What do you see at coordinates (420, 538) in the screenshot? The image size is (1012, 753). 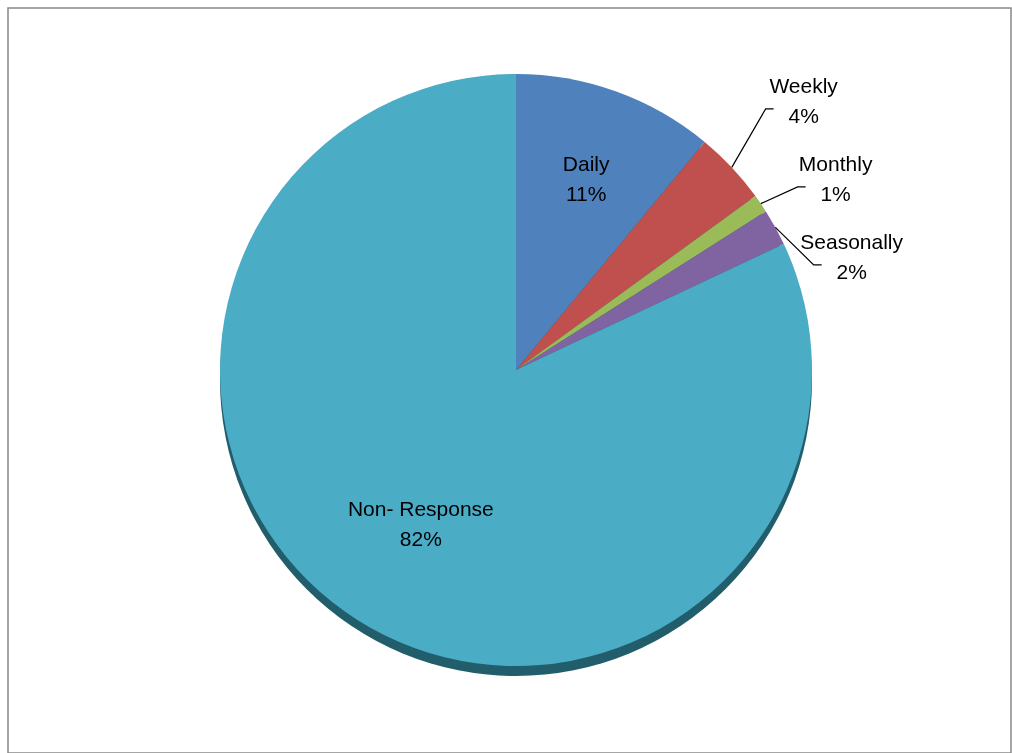 I see `data-label: 82%` at bounding box center [420, 538].